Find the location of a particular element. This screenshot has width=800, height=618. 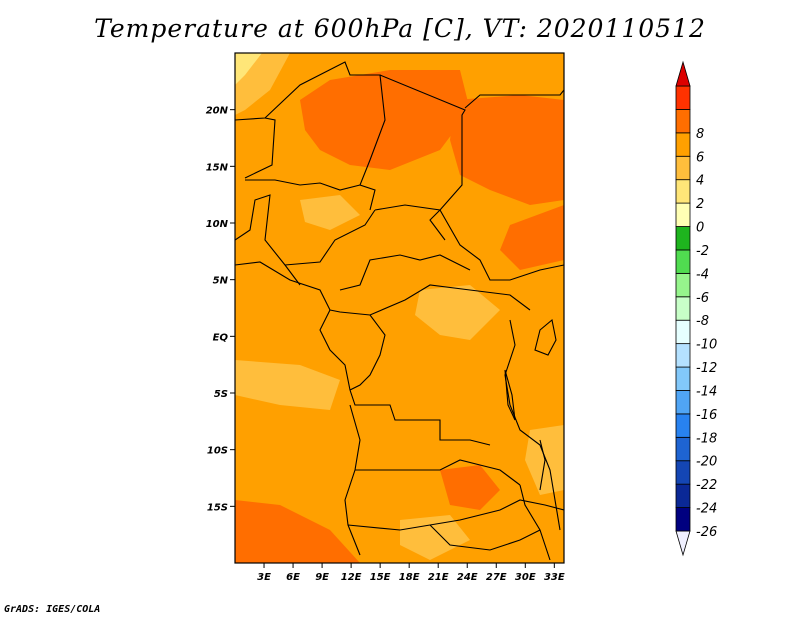

legend-label: -8 is located at coordinates (702, 321).